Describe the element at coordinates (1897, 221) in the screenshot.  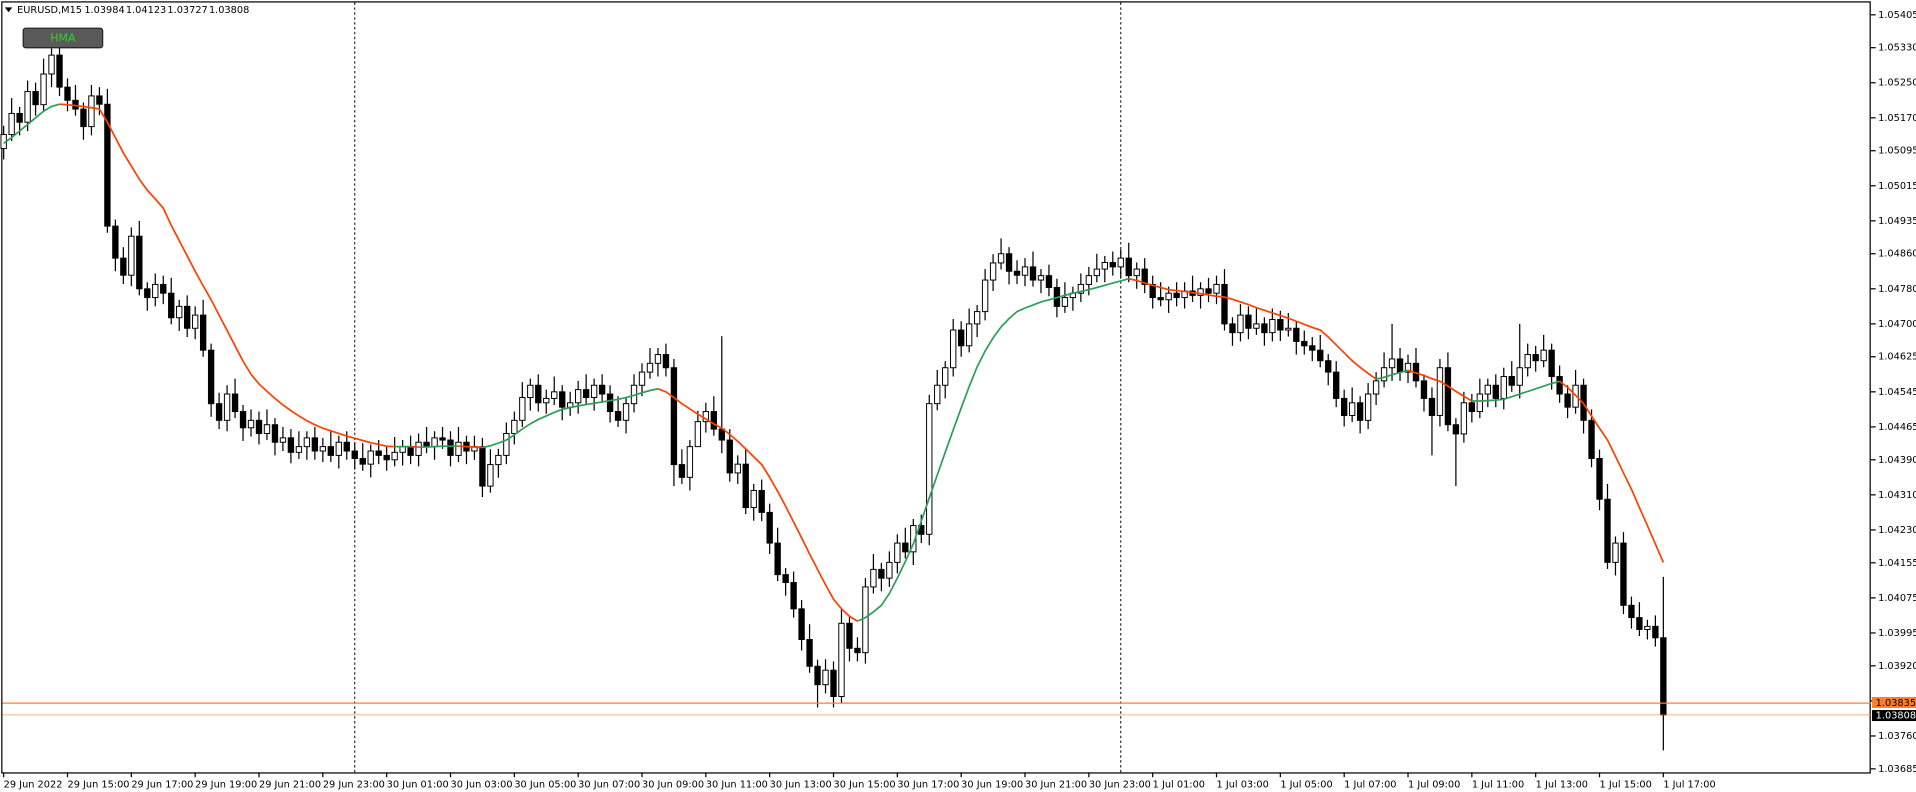
I see `y-tick-label: 1.04935` at that location.